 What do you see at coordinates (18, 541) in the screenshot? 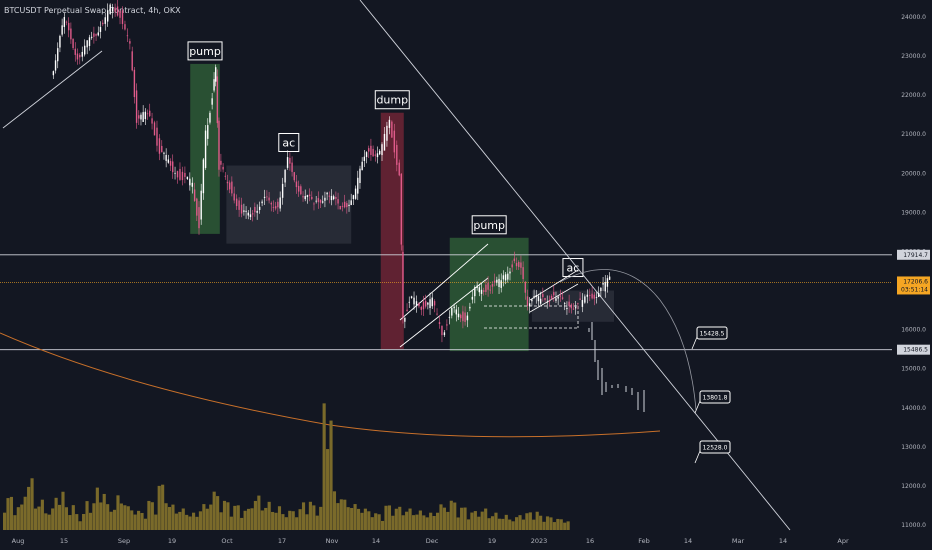
I see `x-tick-label: Aug` at bounding box center [18, 541].